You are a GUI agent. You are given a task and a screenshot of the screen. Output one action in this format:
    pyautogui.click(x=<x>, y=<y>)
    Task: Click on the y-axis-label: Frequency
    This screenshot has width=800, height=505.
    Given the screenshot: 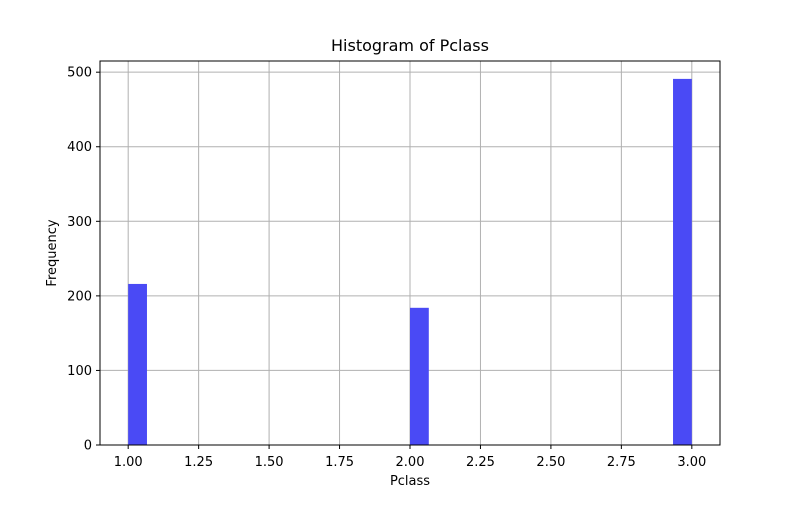 What is the action you would take?
    pyautogui.click(x=52, y=252)
    